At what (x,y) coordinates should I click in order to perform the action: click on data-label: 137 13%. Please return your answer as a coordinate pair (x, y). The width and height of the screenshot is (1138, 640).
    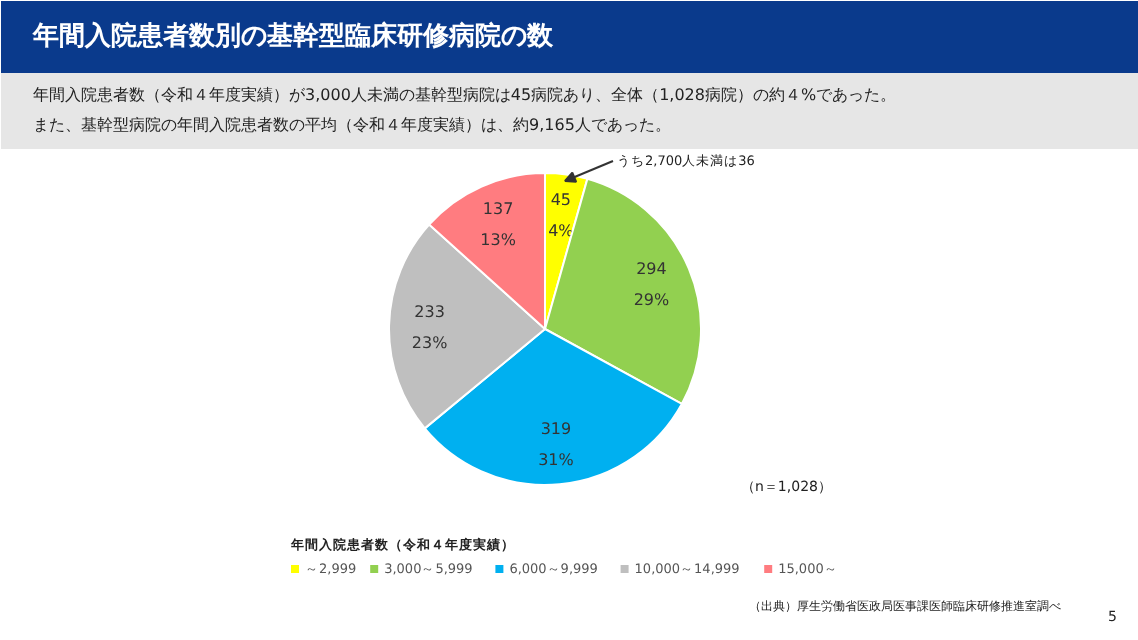
    Looking at the image, I should click on (498, 224).